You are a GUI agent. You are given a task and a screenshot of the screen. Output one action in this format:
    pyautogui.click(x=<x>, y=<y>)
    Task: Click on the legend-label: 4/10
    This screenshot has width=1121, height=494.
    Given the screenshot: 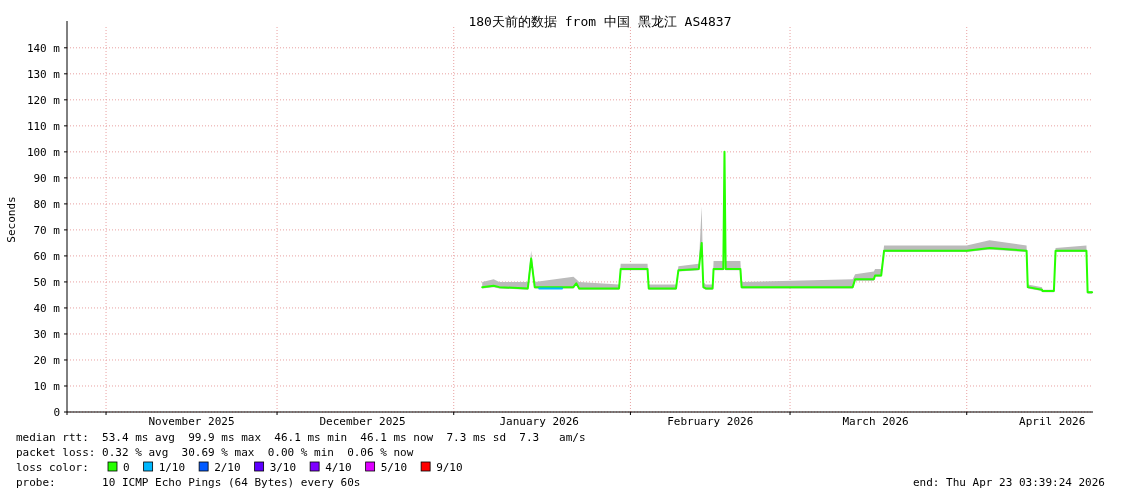 What is the action you would take?
    pyautogui.click(x=338, y=467)
    